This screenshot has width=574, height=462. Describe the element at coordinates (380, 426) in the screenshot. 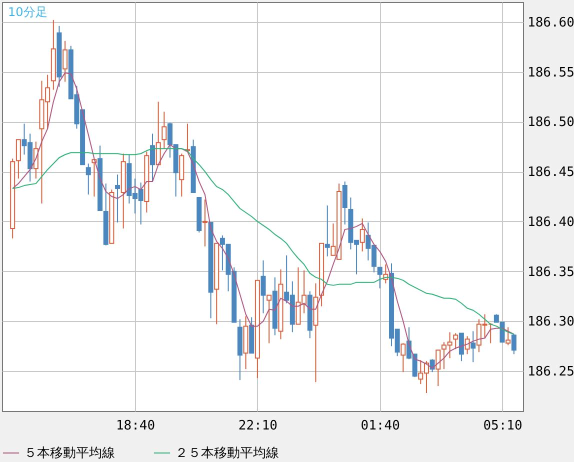

I see `x-tick-label: 01:40` at that location.